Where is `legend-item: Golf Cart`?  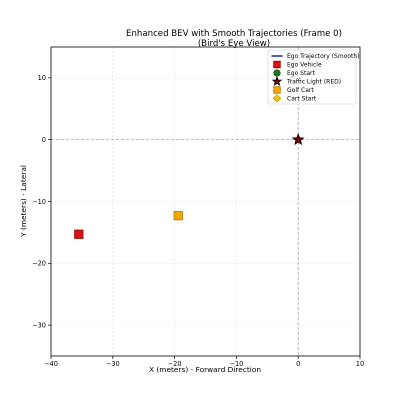
legend-item: Golf Cart is located at coordinates (294, 90).